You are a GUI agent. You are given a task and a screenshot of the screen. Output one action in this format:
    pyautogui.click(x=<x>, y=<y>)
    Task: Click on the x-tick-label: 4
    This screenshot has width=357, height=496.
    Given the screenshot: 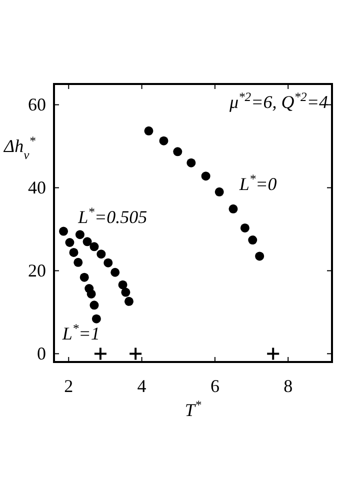 What is the action you would take?
    pyautogui.click(x=141, y=386)
    